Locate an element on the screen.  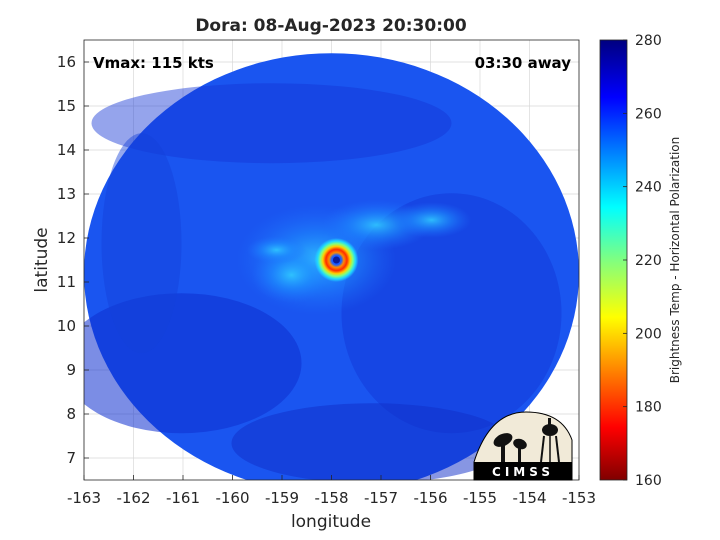
colorbar-tick-label: 200 is located at coordinates (648, 334).